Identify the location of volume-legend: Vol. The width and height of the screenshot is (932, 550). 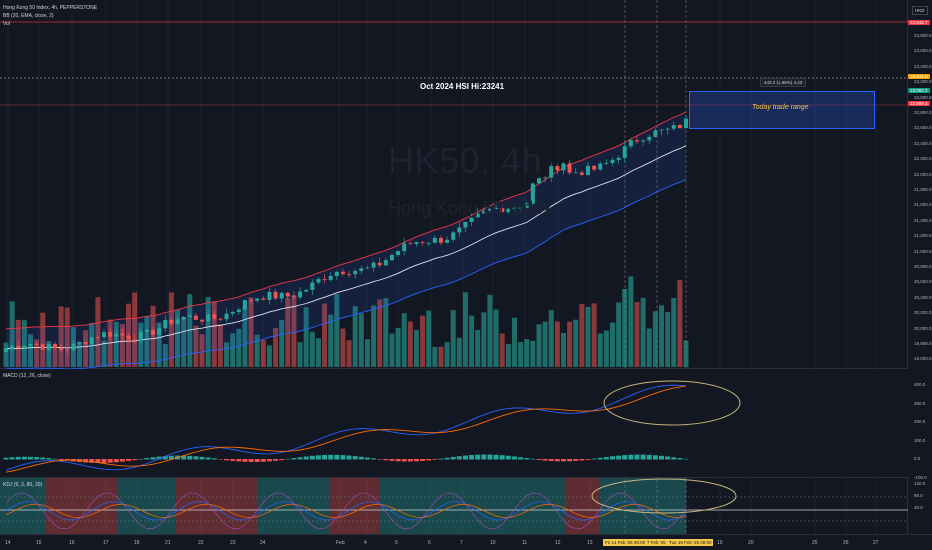
(6, 24).